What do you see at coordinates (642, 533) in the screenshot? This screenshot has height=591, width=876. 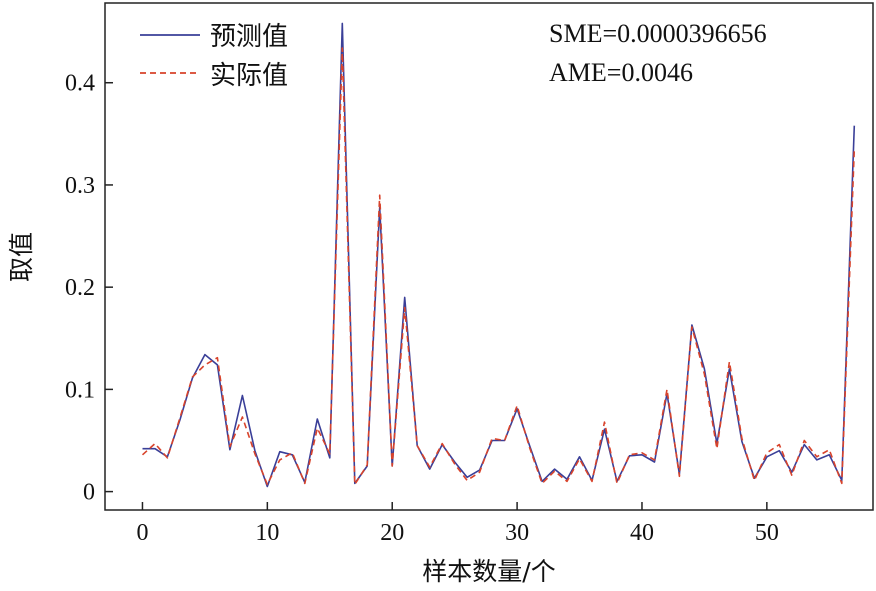 I see `x-tick-label: 40` at bounding box center [642, 533].